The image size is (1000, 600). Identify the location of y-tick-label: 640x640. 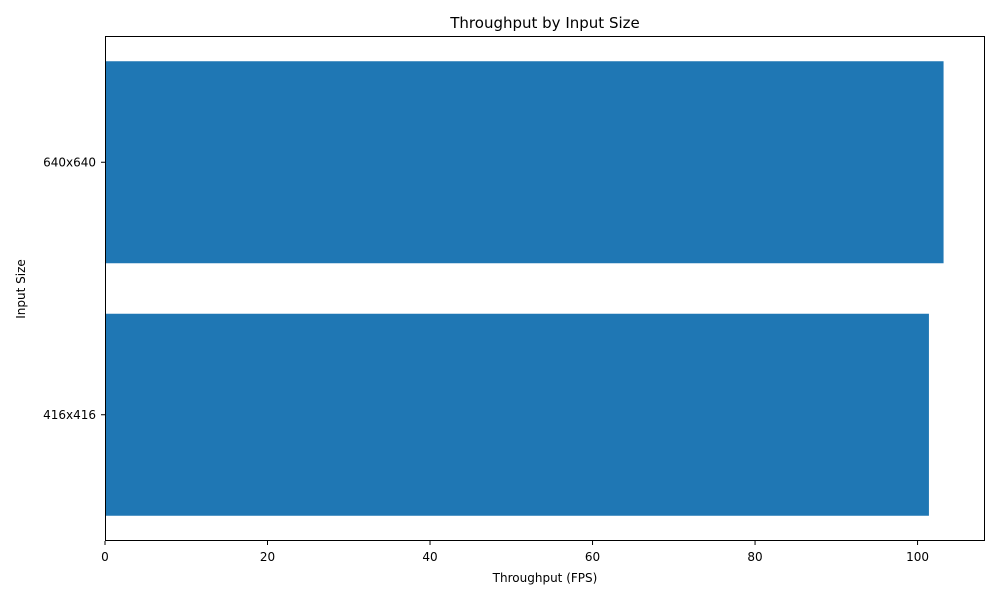
(69, 162).